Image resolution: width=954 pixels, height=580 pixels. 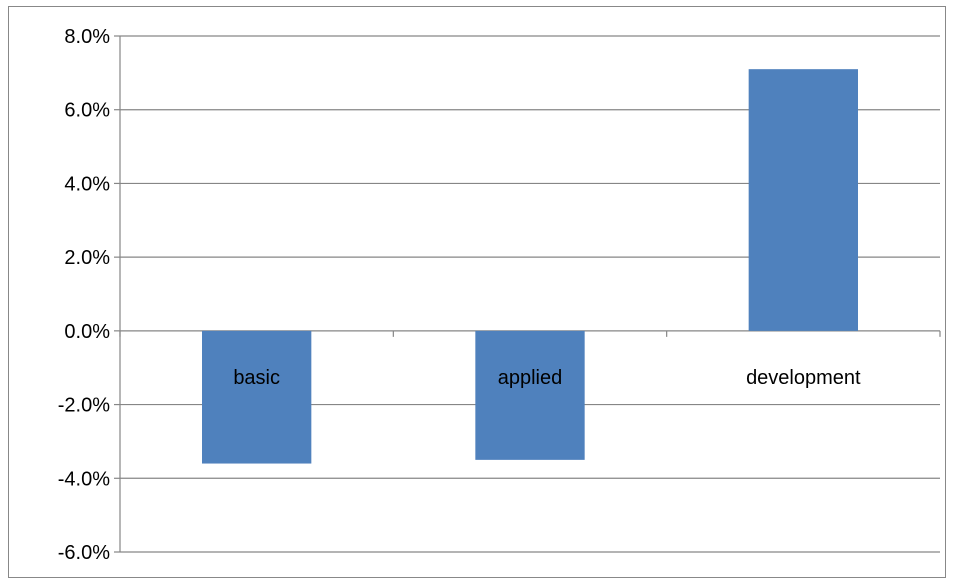 What do you see at coordinates (87, 184) in the screenshot?
I see `y-tick-label: 4.0%` at bounding box center [87, 184].